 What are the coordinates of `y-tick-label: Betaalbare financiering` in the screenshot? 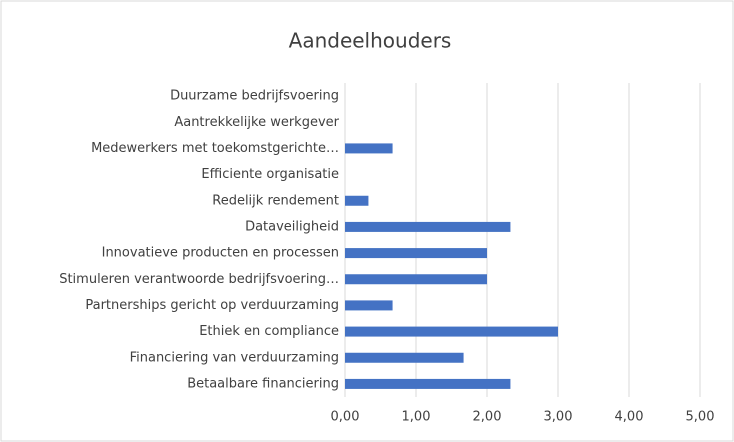 It's located at (263, 383).